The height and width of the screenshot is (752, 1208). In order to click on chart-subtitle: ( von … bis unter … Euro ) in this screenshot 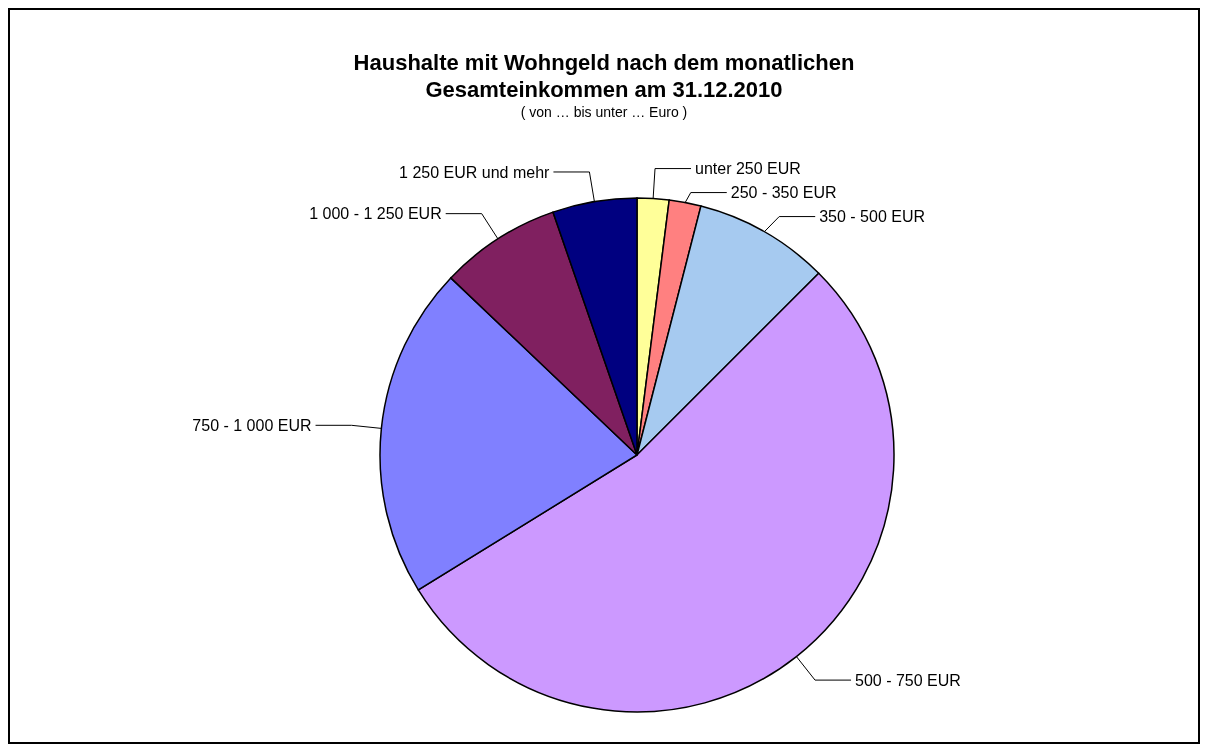, I will do `click(604, 112)`.